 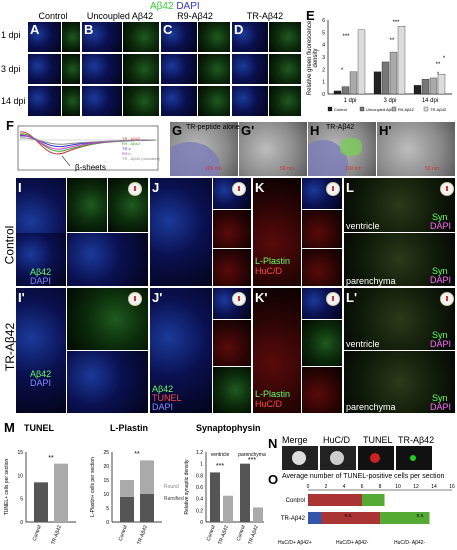 What do you see at coordinates (71, 37) in the screenshot?
I see `panel-a-1b` at bounding box center [71, 37].